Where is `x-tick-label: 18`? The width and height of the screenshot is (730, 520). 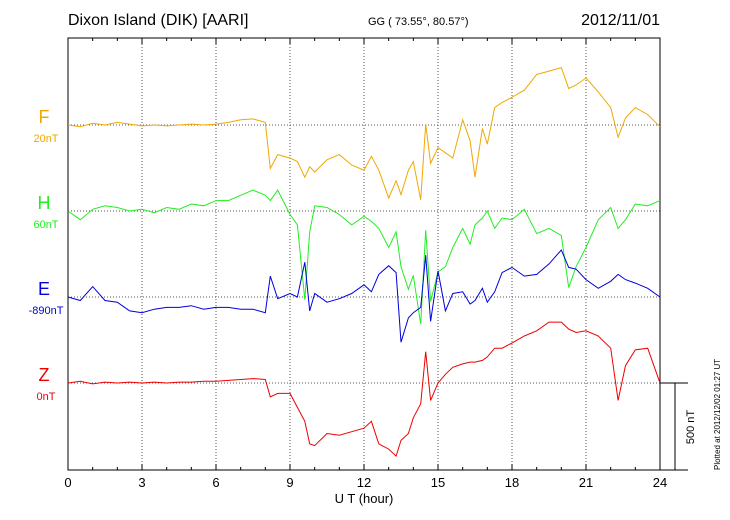
x-tick-label: 18 is located at coordinates (512, 482).